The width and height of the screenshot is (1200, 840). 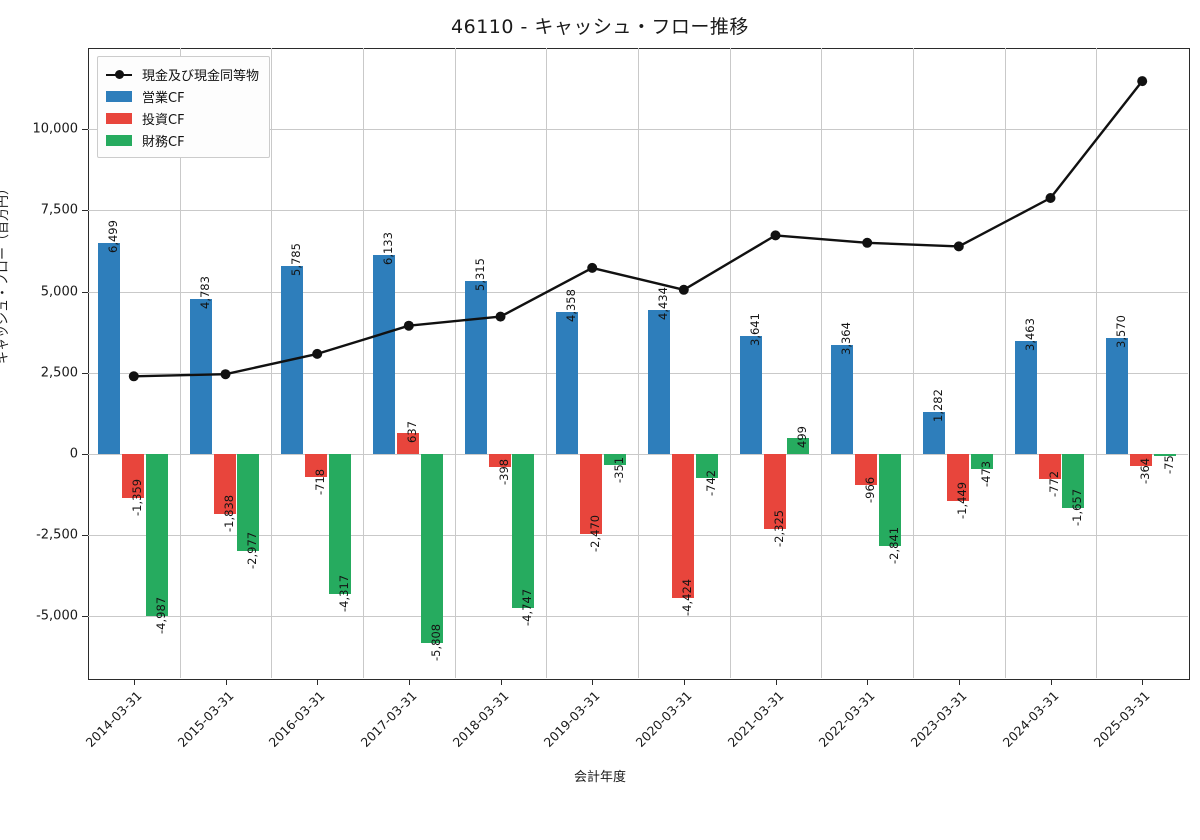 I want to click on y-axis-tick-label: 2,500, so click(x=59, y=373).